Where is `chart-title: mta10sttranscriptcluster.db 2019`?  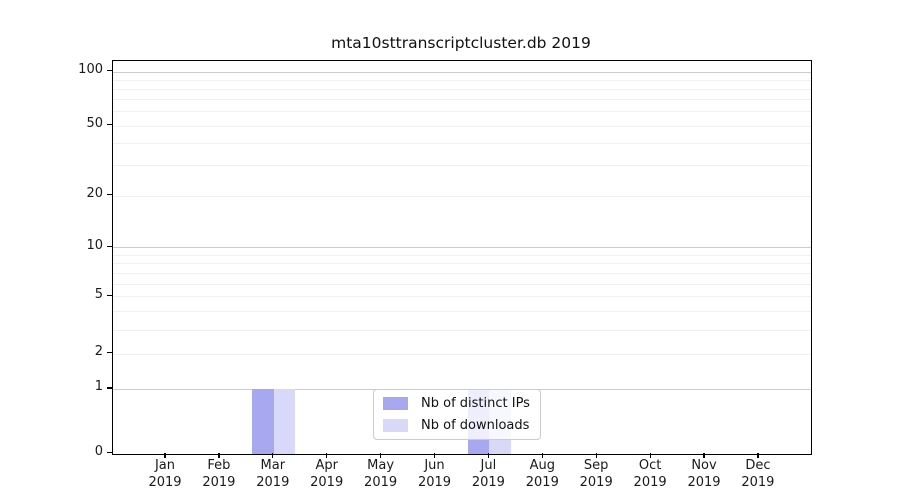 chart-title: mta10sttranscriptcluster.db 2019 is located at coordinates (461, 43).